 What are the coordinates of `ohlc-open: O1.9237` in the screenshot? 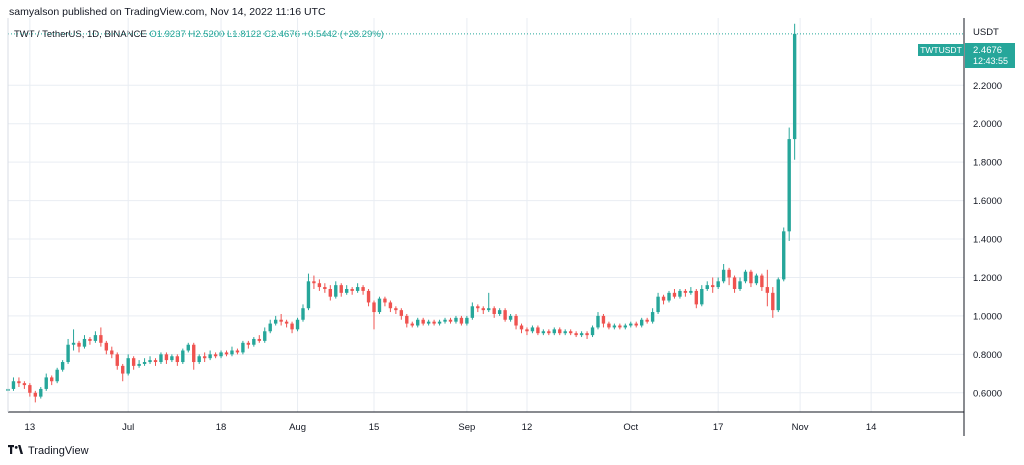 It's located at (167, 34).